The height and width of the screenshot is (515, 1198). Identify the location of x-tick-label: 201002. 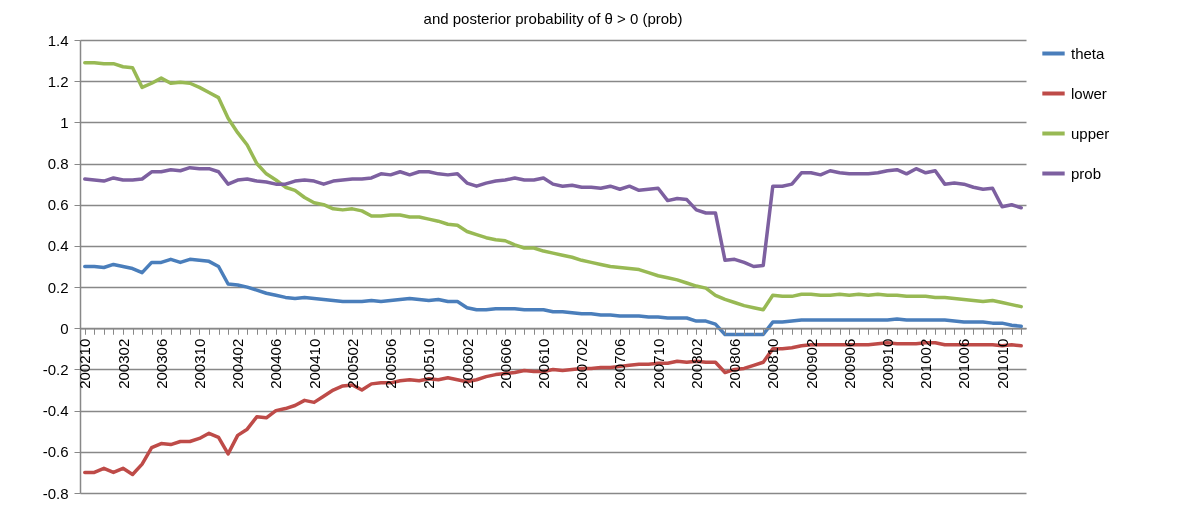
(926, 363).